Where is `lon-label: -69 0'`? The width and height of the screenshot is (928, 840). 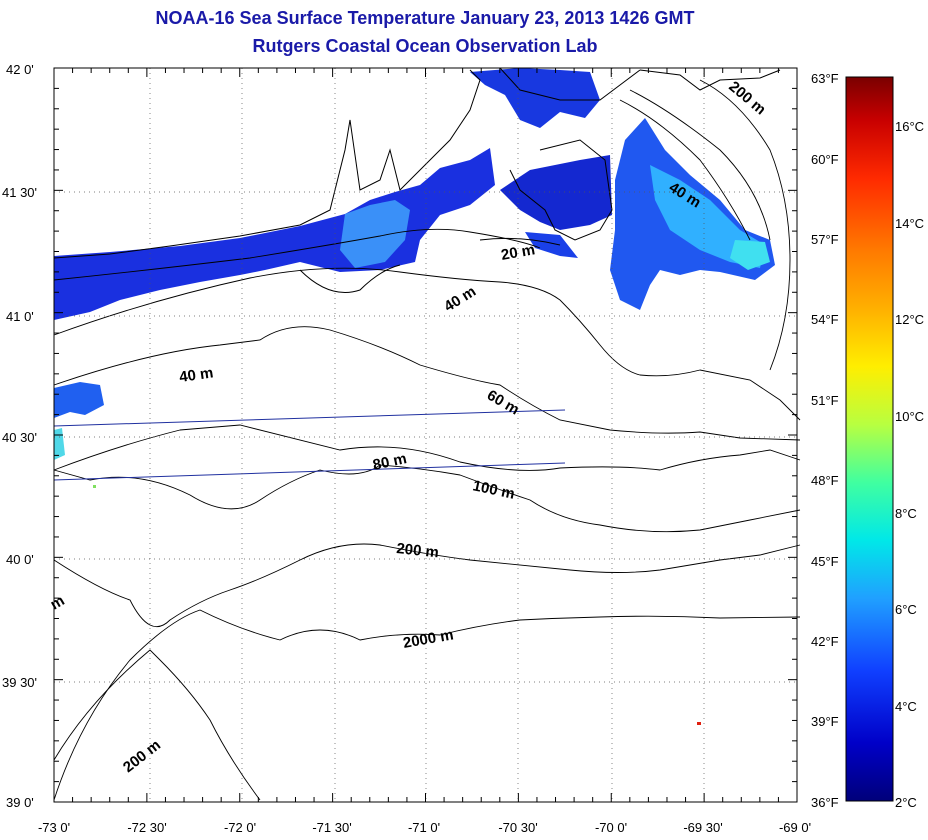
lon-label: -69 0' is located at coordinates (795, 827).